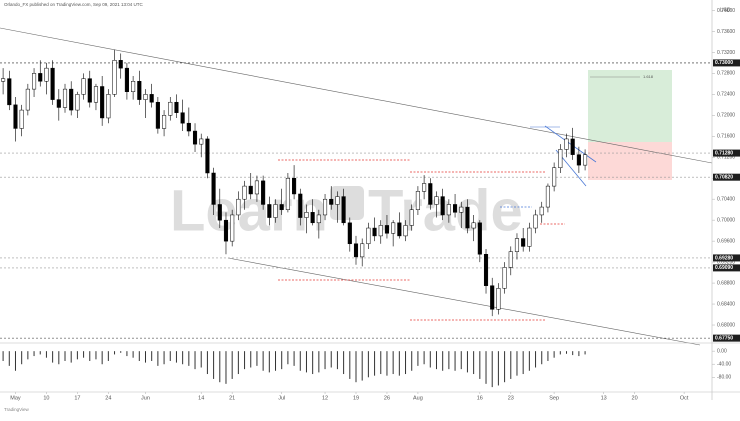 Image resolution: width=740 pixels, height=421 pixels. What do you see at coordinates (347, 203) in the screenshot?
I see `watermark-icon` at bounding box center [347, 203].